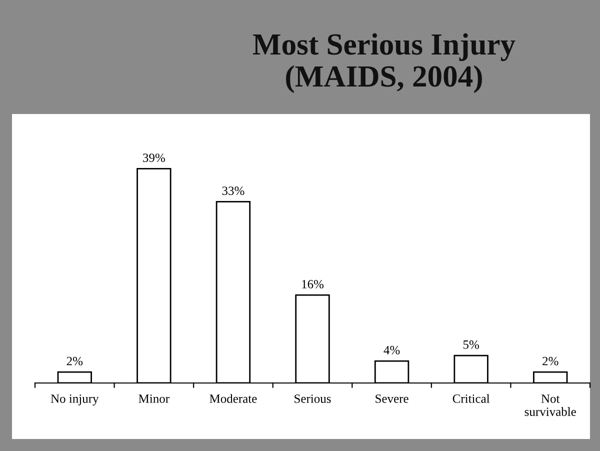 This screenshot has width=600, height=451. What do you see at coordinates (471, 344) in the screenshot?
I see `data-label: 5%` at bounding box center [471, 344].